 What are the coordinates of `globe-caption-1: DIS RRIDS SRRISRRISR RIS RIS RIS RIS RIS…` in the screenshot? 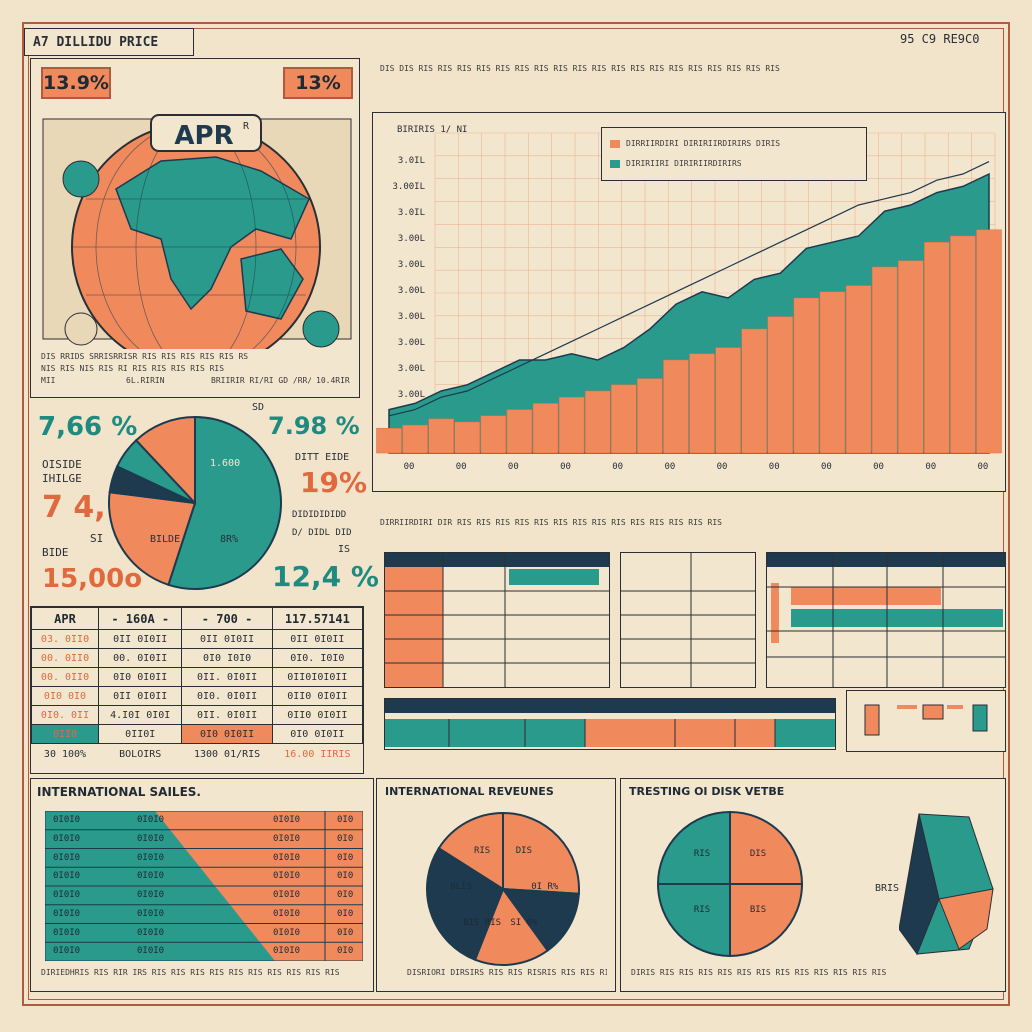 It's located at (145, 356).